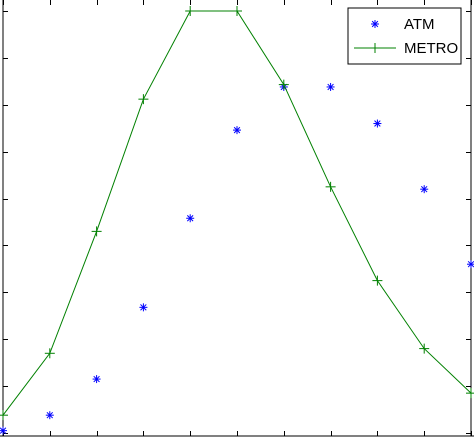 Image resolution: width=474 pixels, height=440 pixels. I want to click on legend-entry-metro: METRO, so click(406, 48).